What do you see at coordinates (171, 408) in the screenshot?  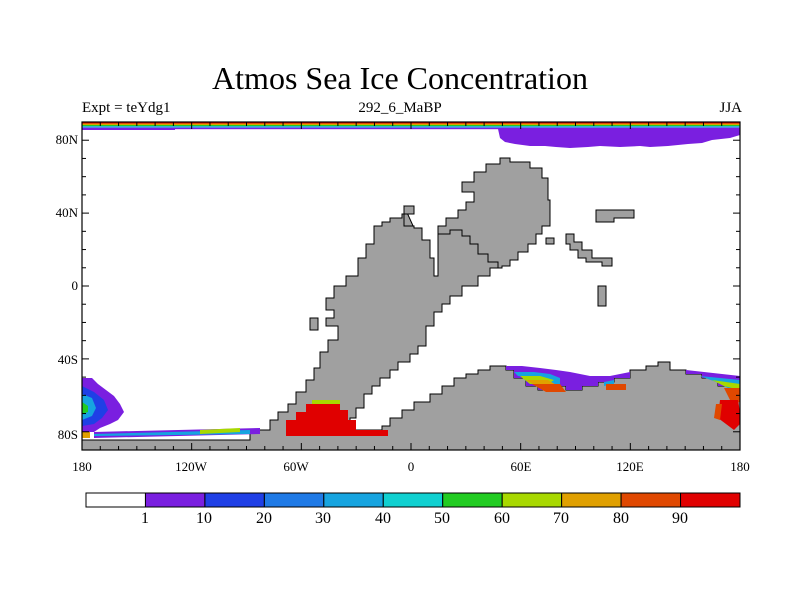 I see `antarctic-ice-left` at bounding box center [171, 408].